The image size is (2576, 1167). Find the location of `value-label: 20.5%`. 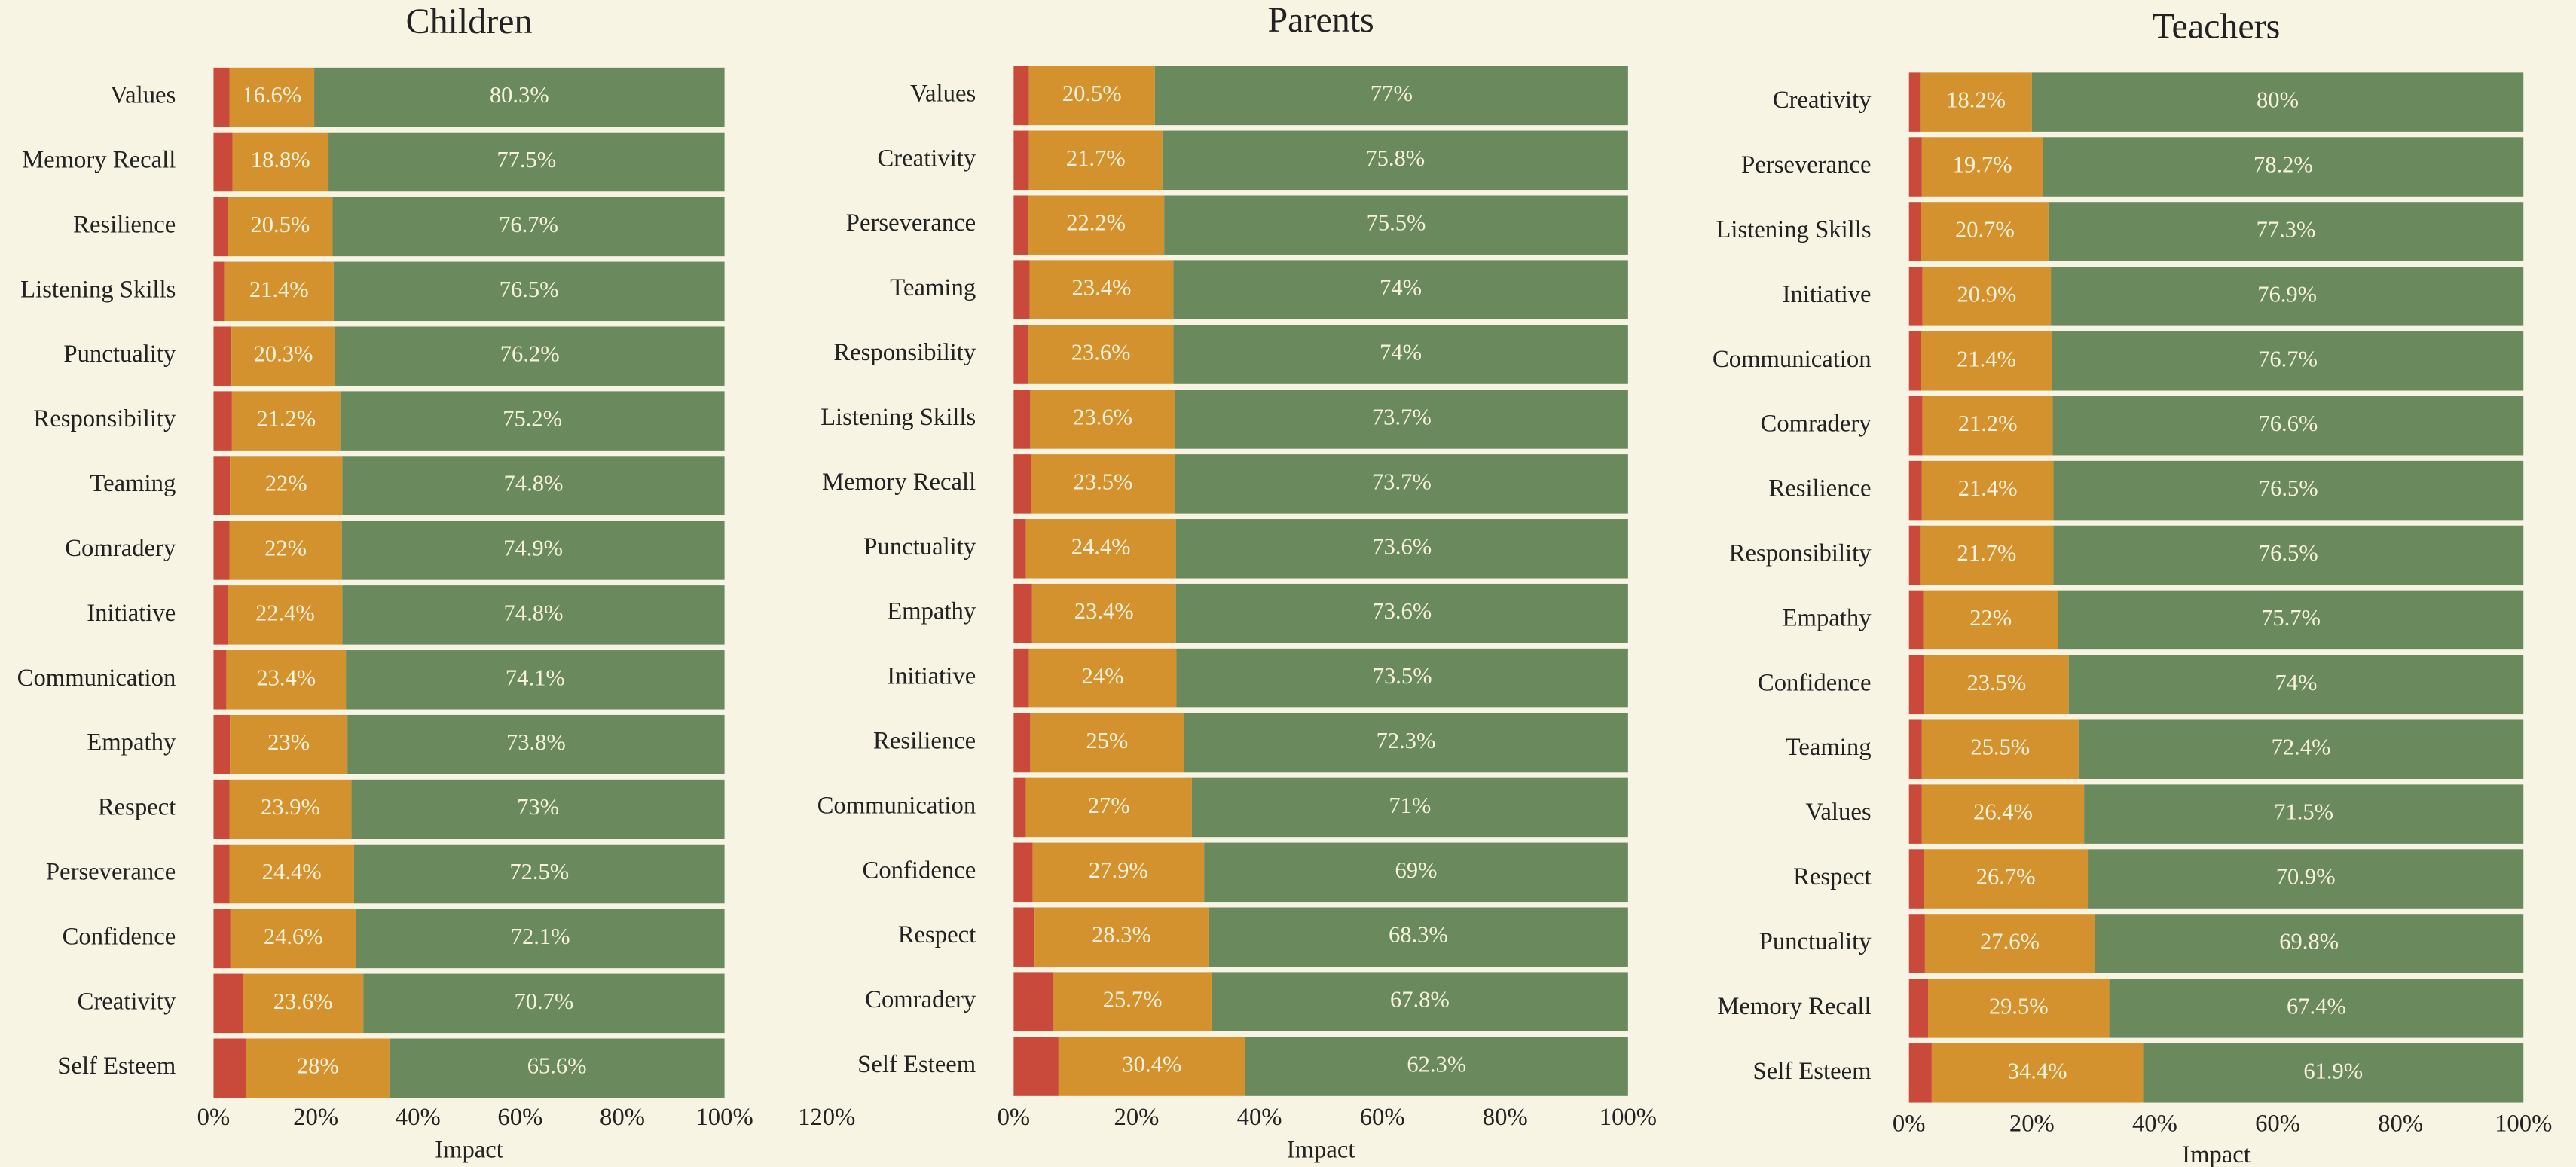

value-label: 20.5% is located at coordinates (1092, 94).